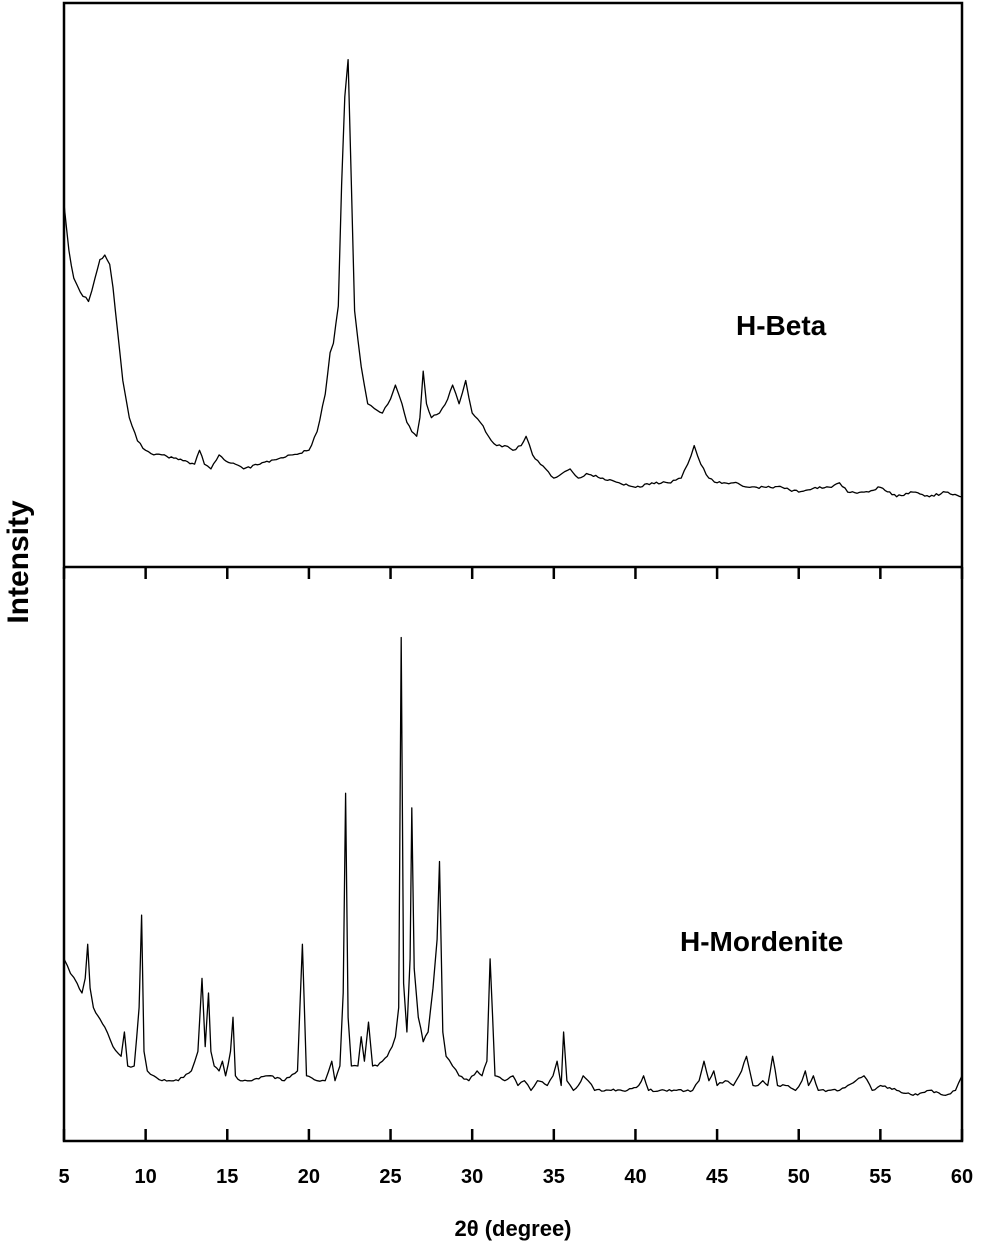 This screenshot has height=1246, width=981. I want to click on x-tick-label: 10, so click(146, 1177).